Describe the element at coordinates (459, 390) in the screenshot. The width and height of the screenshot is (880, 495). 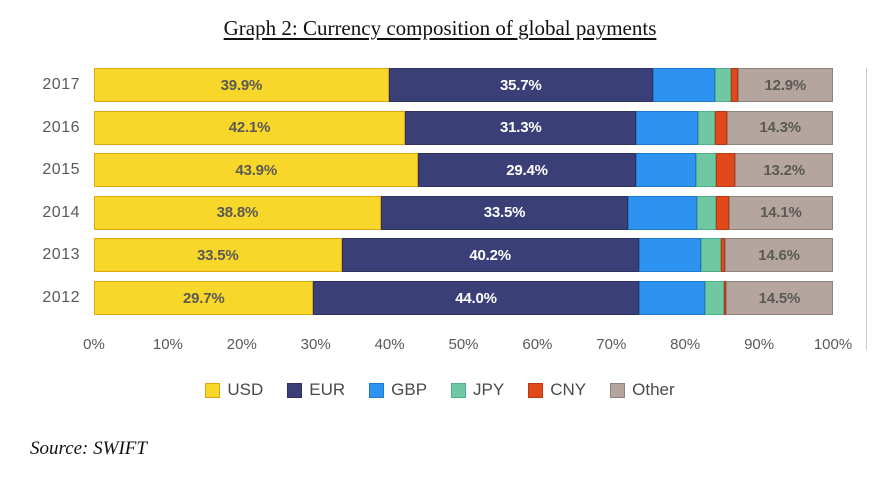
I see `legend-swatch-jpy` at that location.